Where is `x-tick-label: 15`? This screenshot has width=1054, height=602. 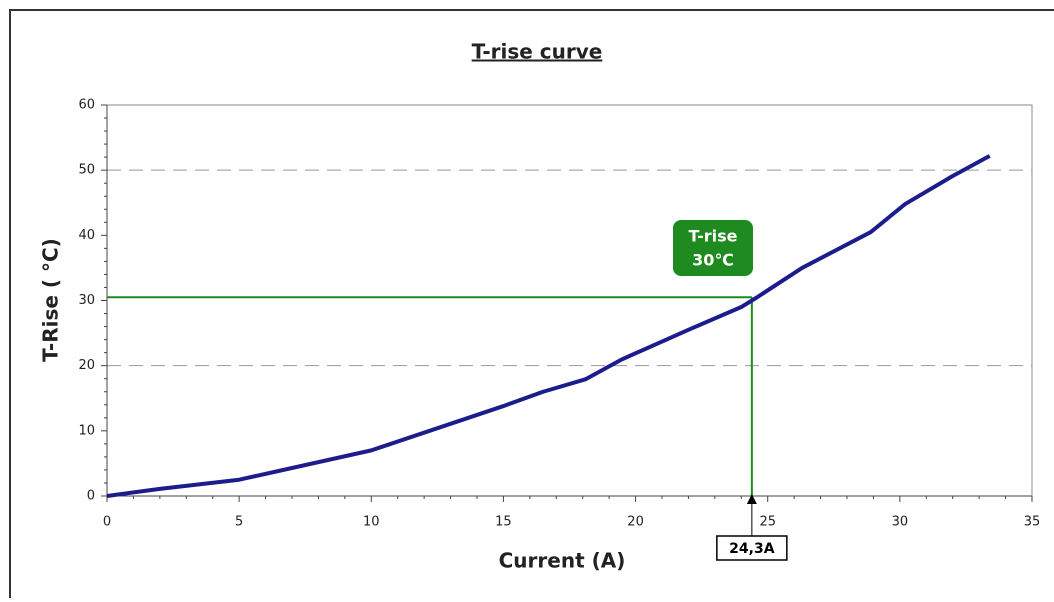 x-tick-label: 15 is located at coordinates (503, 522).